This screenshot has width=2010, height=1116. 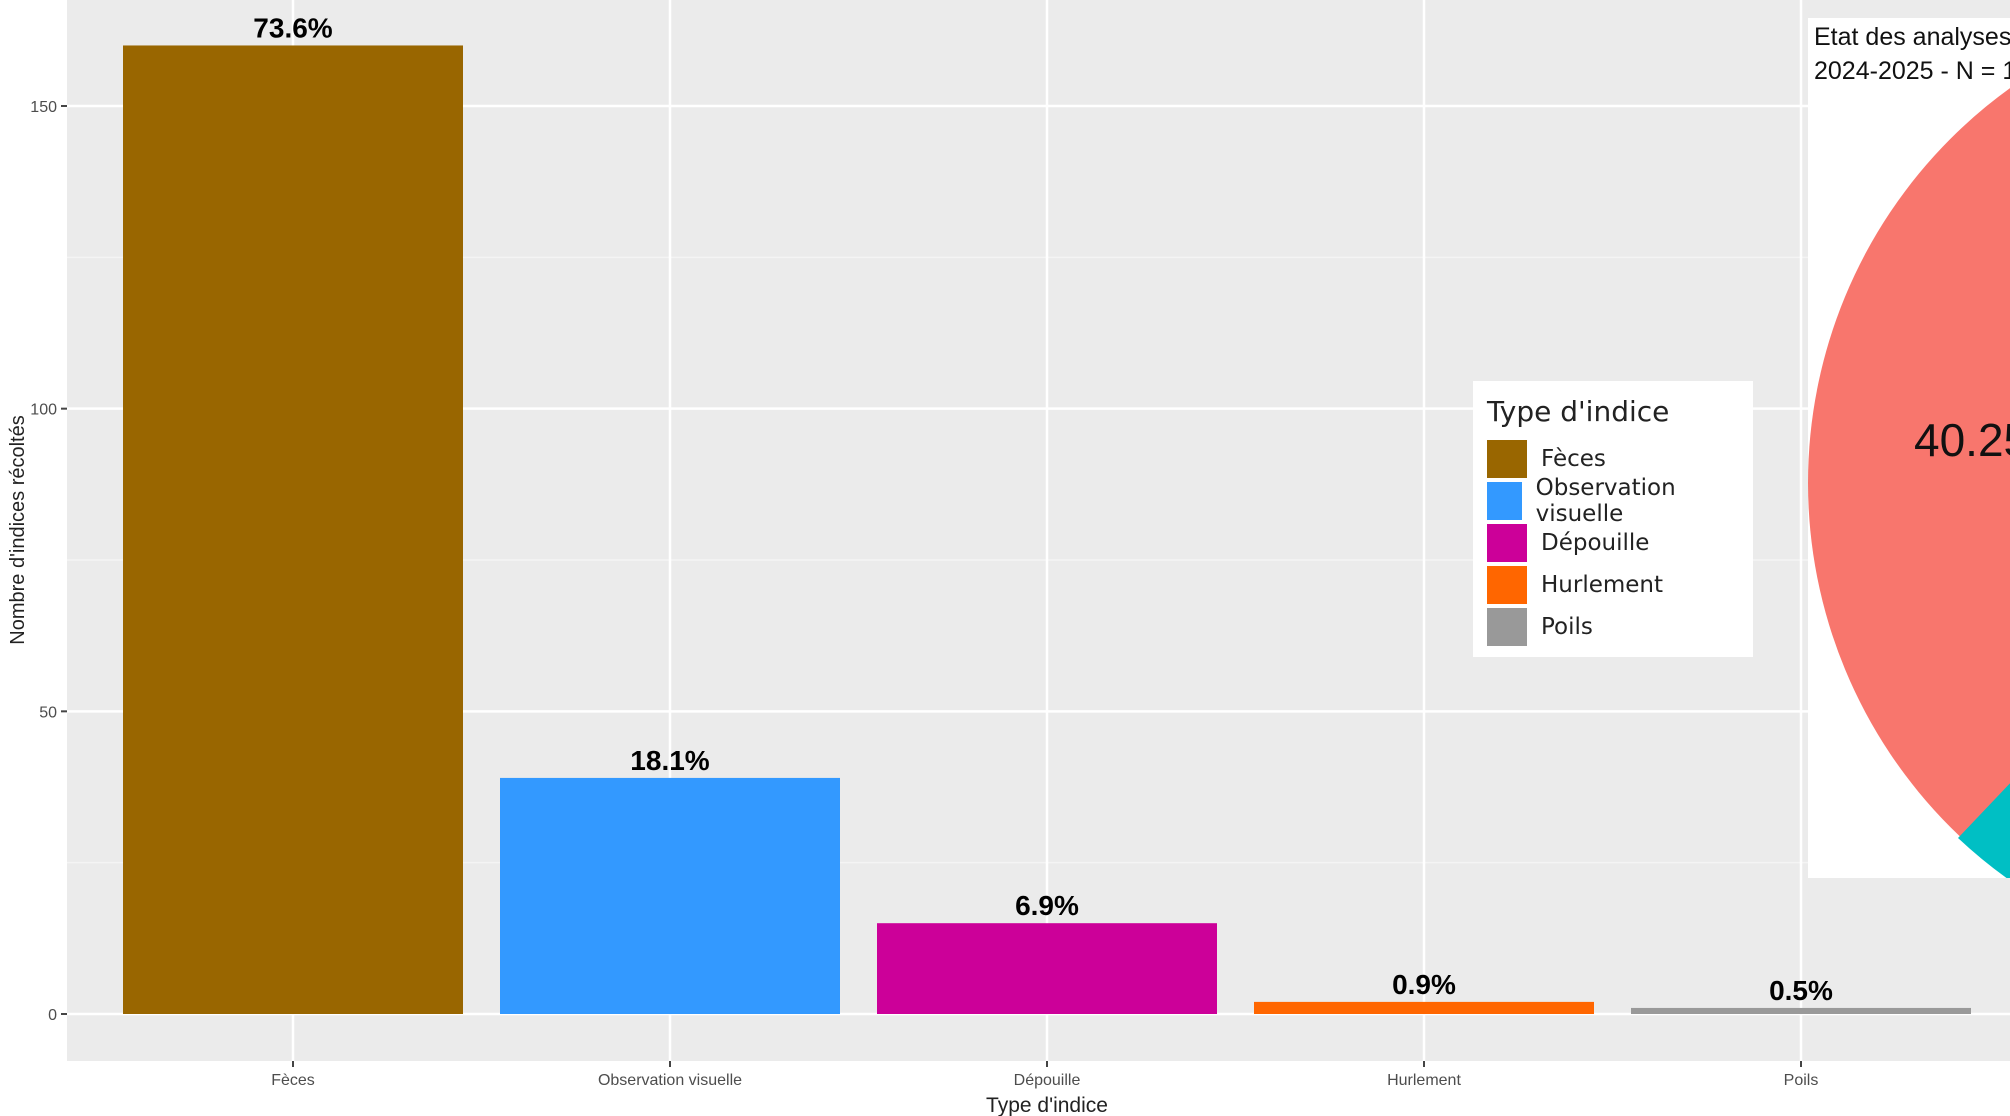 I want to click on y-axis: 0 50 100 150, so click(x=48, y=561).